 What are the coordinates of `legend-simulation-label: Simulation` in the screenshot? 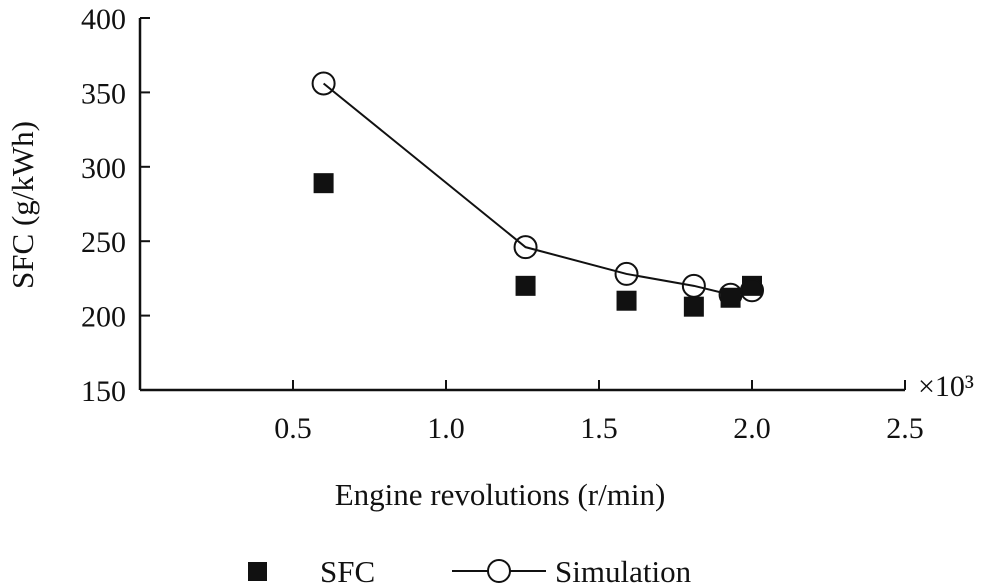 It's located at (623, 570).